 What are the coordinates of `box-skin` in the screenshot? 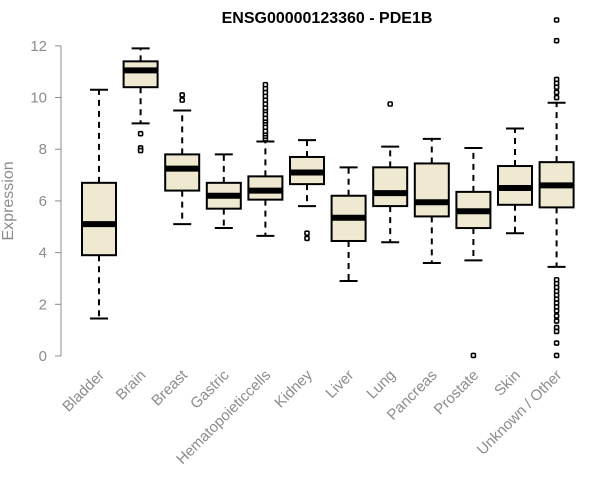 It's located at (515, 181).